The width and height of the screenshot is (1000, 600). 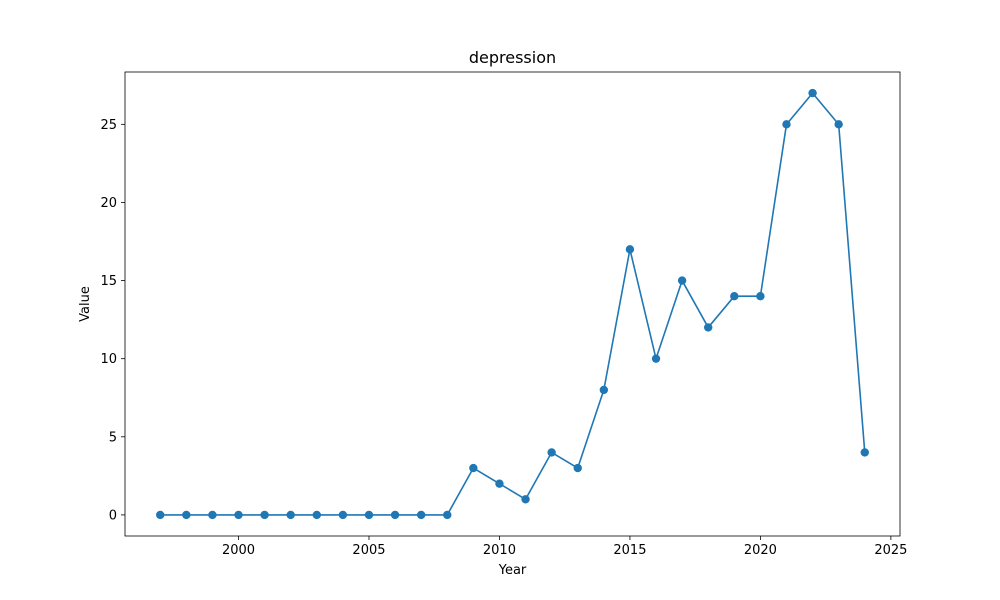 I want to click on x-axis-label: Year, so click(x=512, y=570).